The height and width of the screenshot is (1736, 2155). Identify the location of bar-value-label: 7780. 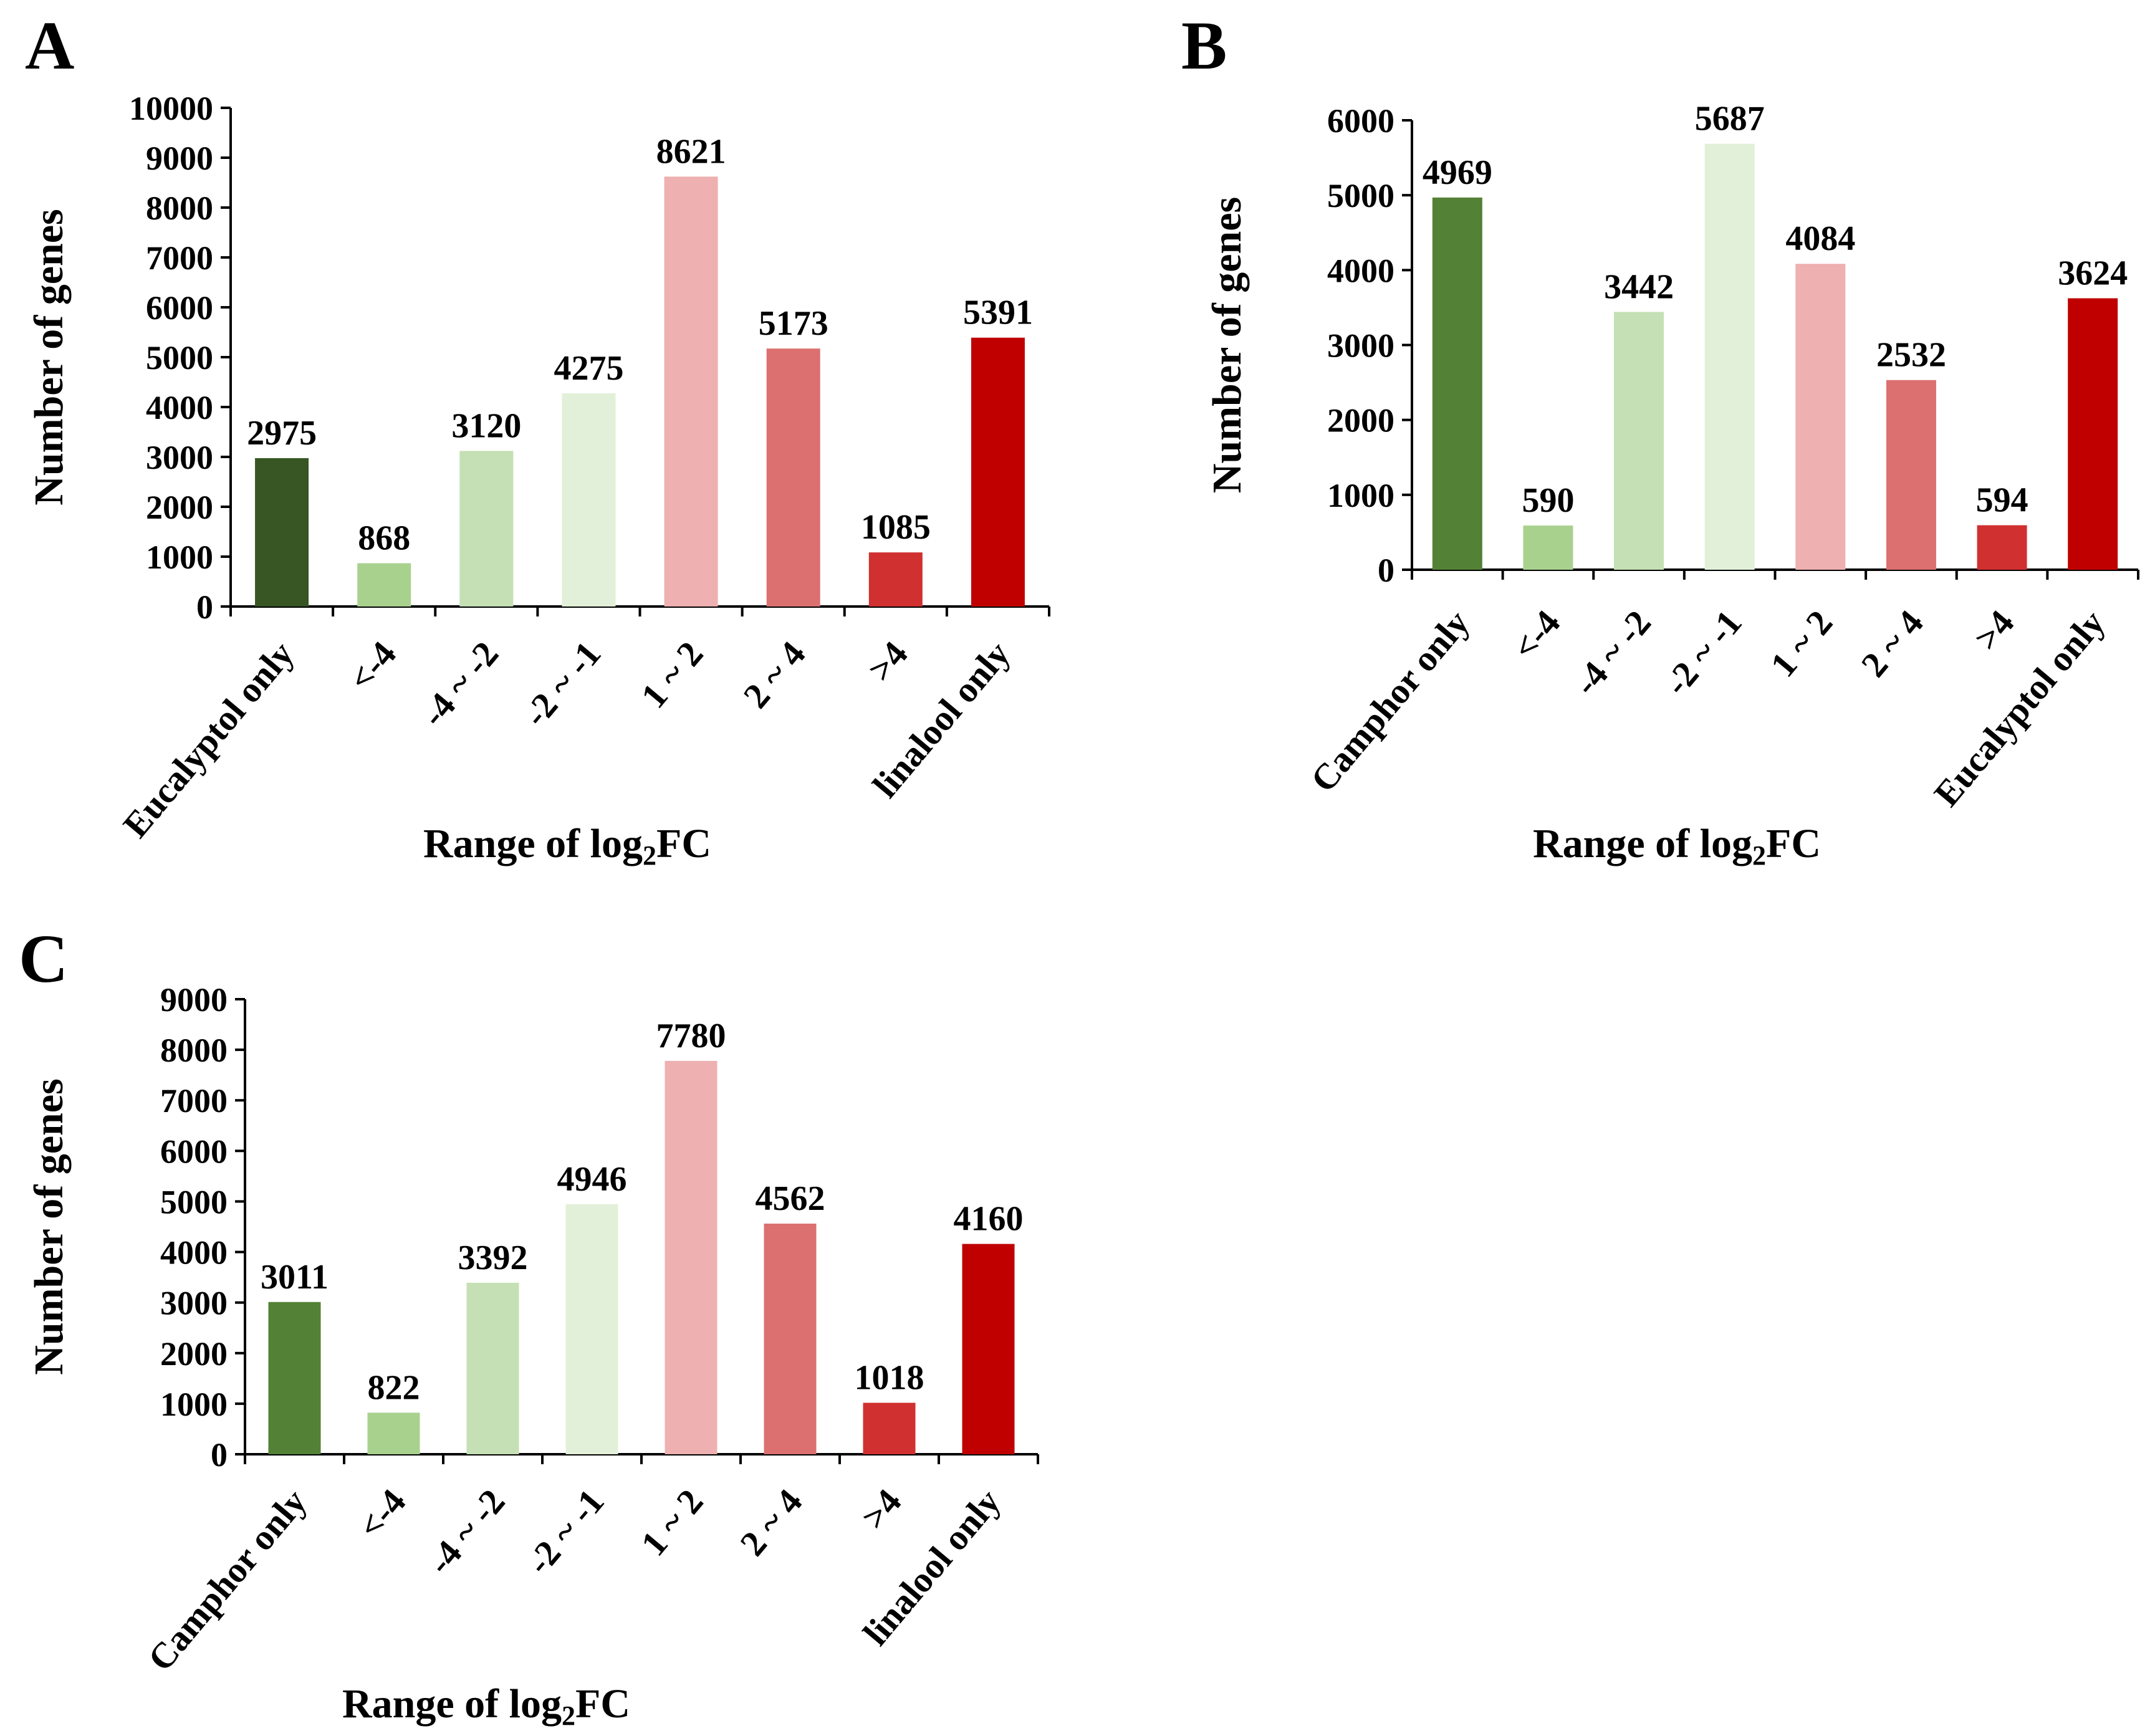
(691, 1036).